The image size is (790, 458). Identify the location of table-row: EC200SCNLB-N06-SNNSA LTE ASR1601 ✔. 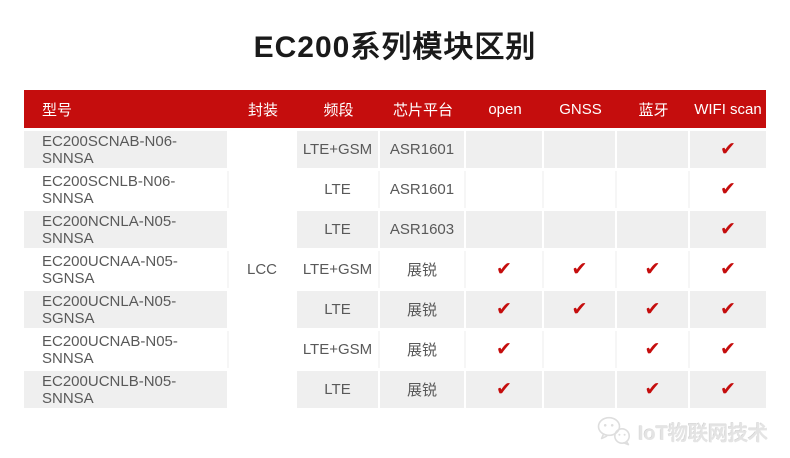
(395, 189).